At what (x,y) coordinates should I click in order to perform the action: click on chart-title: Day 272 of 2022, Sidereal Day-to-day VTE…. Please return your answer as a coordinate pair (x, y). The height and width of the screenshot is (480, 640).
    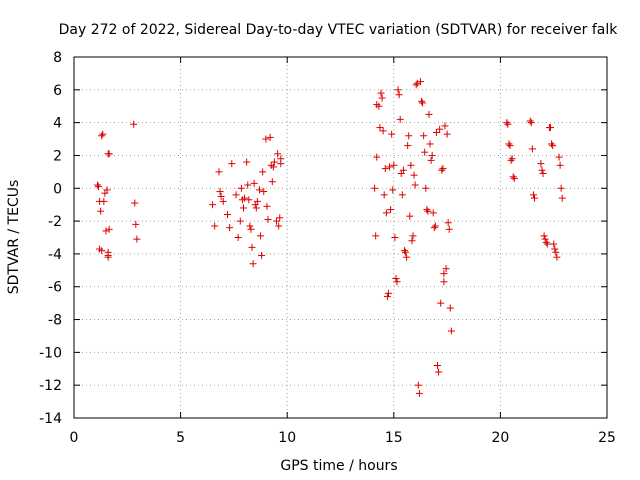
    Looking at the image, I should click on (339, 30).